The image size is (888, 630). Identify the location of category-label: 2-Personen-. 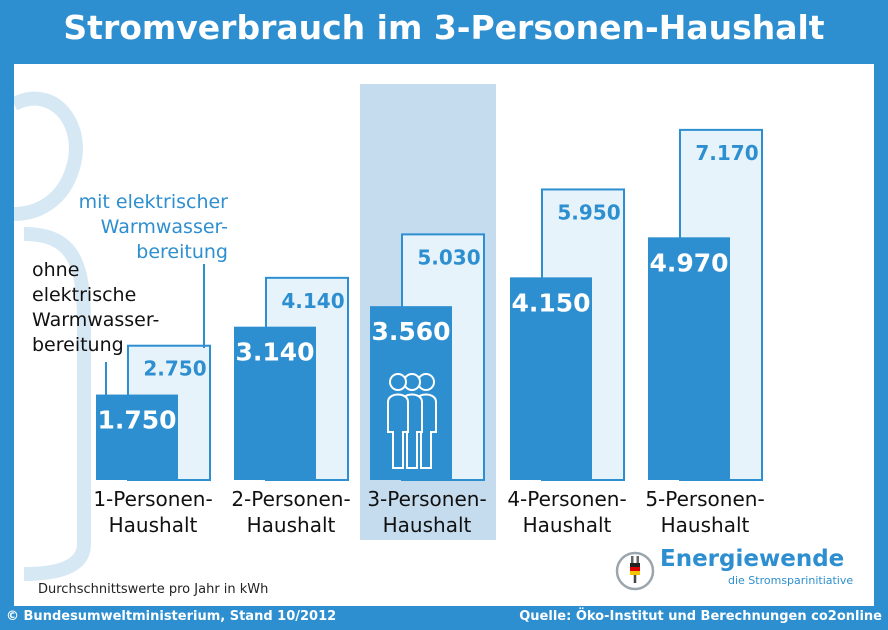
(290, 499).